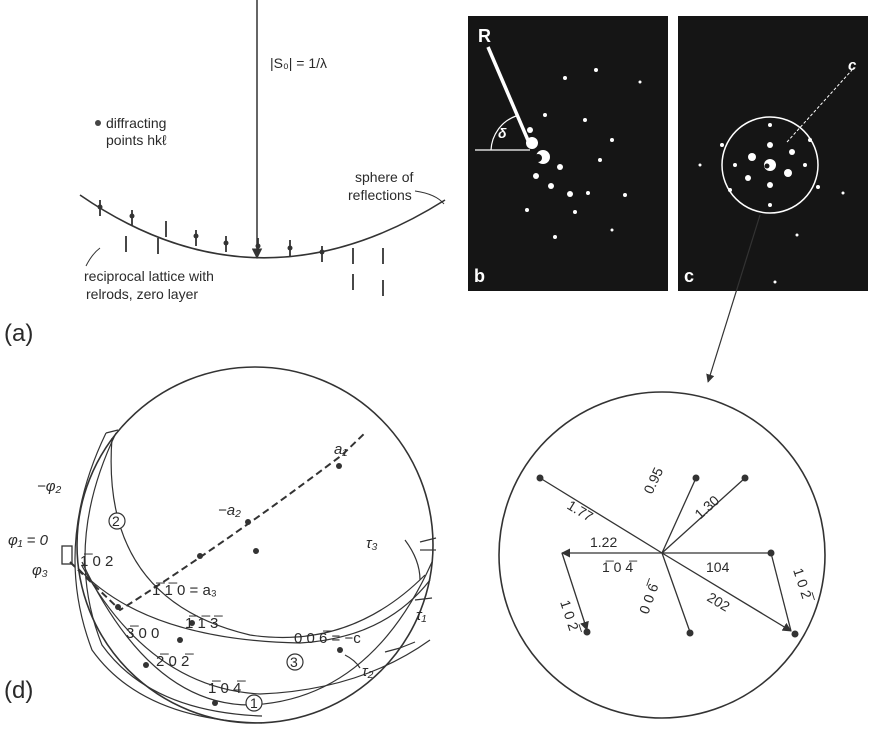 The width and height of the screenshot is (870, 735). I want to click on label-tau1: τ₁, so click(421, 615).